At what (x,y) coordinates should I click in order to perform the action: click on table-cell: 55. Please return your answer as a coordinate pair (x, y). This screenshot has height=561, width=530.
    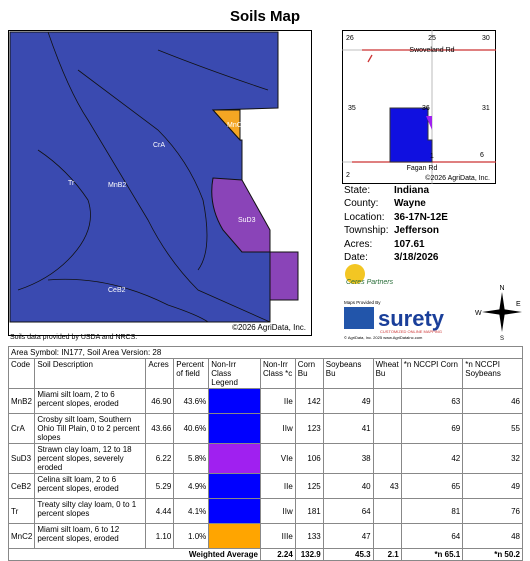
    Looking at the image, I should click on (492, 428).